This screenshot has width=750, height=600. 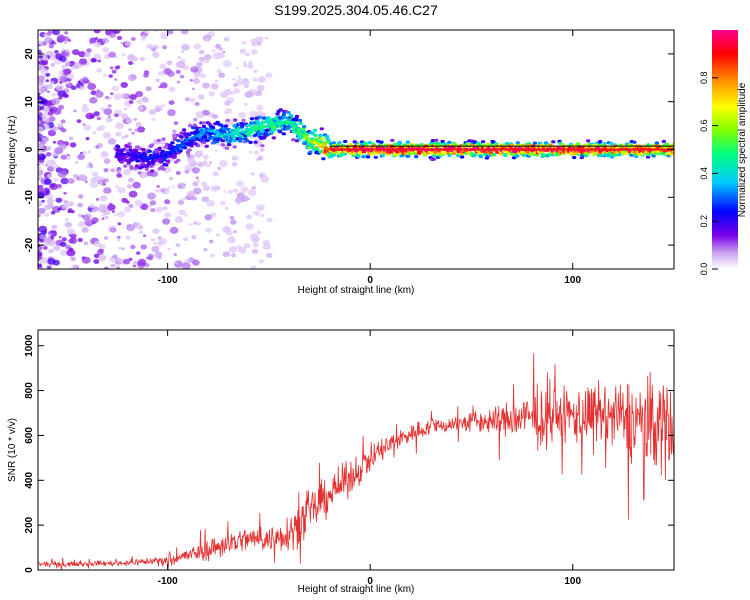 What do you see at coordinates (29, 435) in the screenshot?
I see `y-tick-label: 600` at bounding box center [29, 435].